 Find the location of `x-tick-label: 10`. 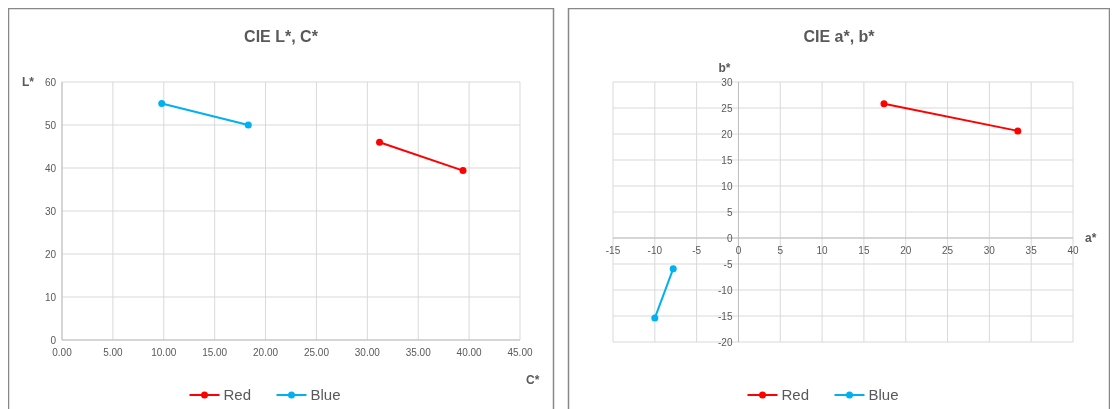

x-tick-label: 10 is located at coordinates (822, 250).